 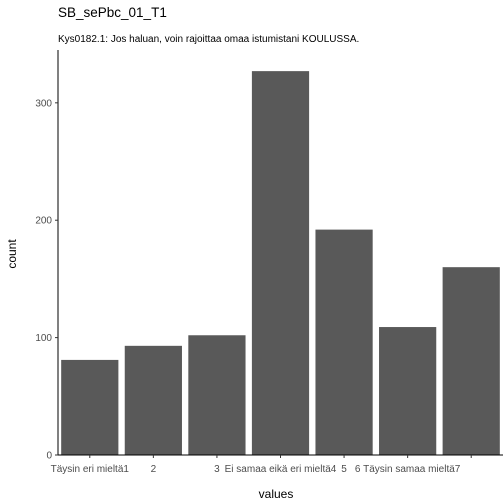 I want to click on x-tick-label-5: 5, so click(x=344, y=469).